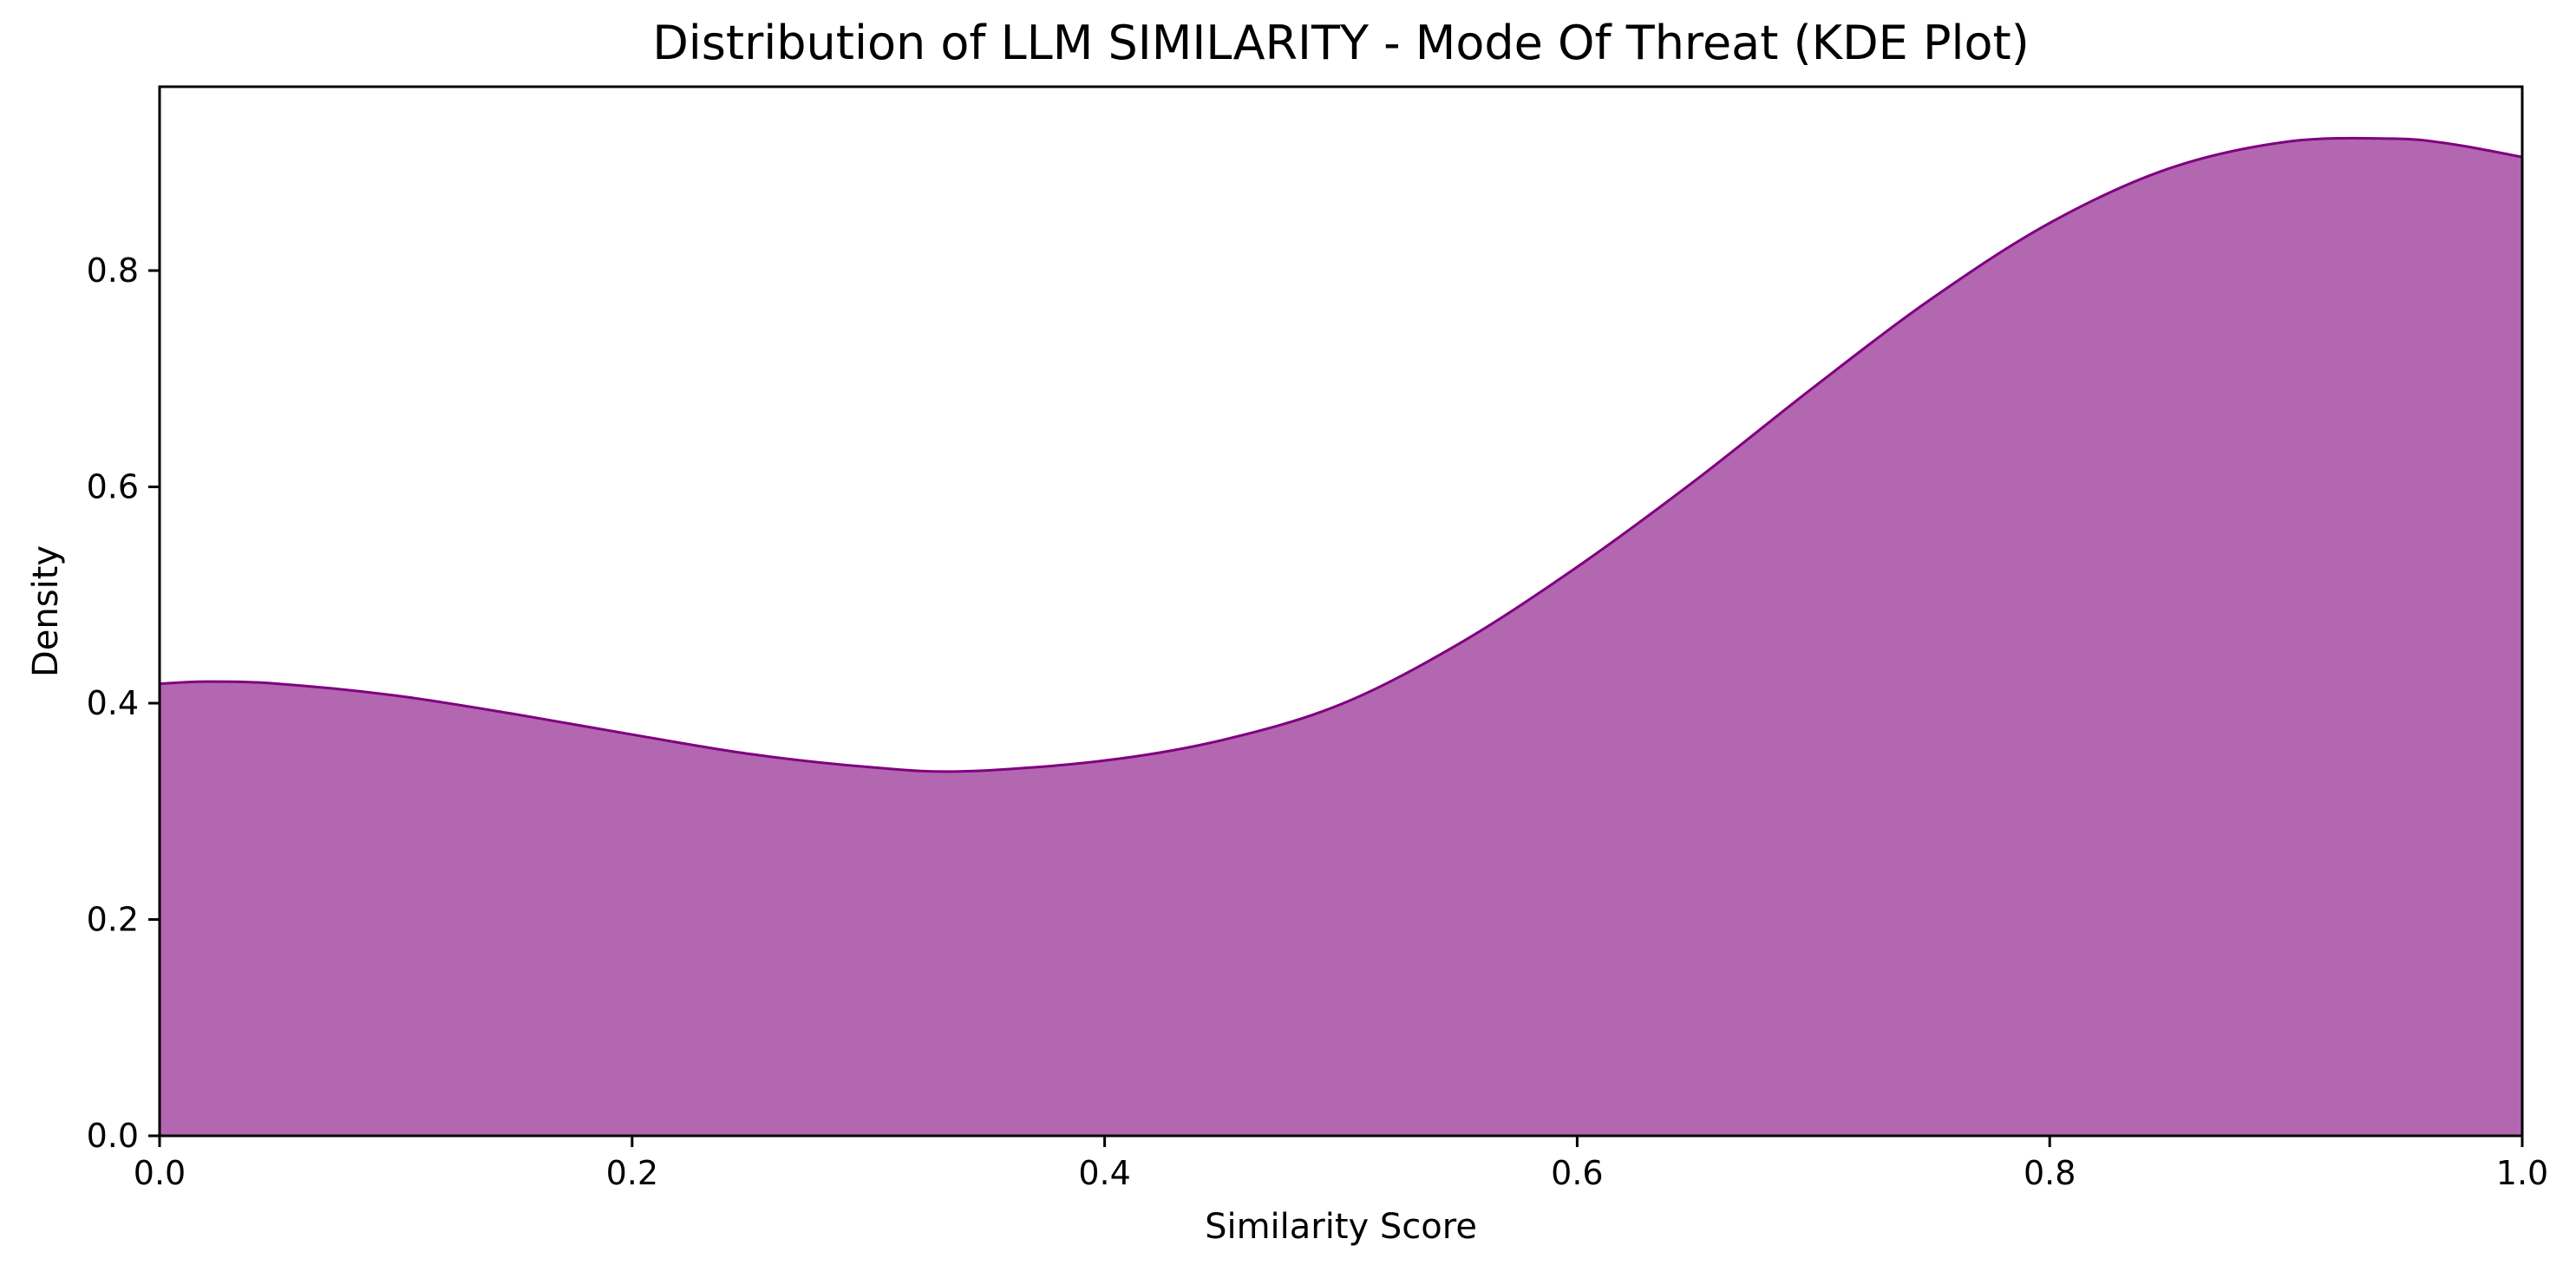 The image size is (2576, 1278). I want to click on x-tick-label: 0.6, so click(1577, 1173).